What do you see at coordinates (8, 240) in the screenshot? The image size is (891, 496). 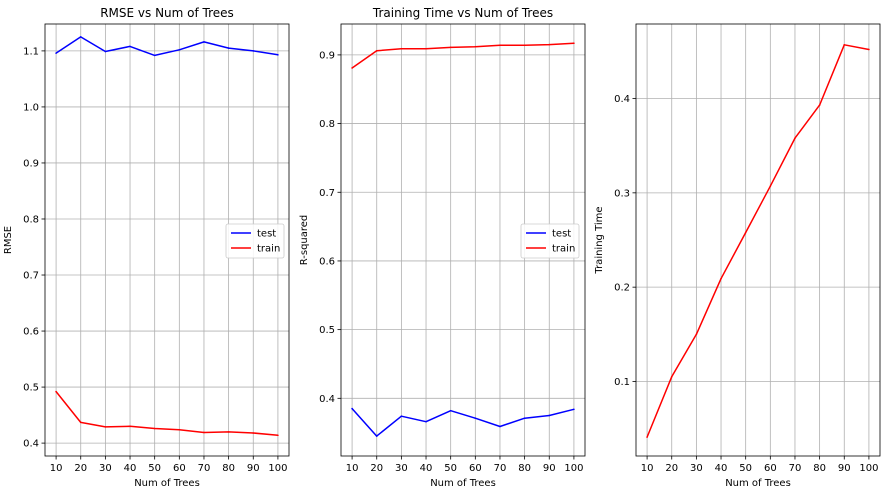 I see `y-axis-label: RMSE` at bounding box center [8, 240].